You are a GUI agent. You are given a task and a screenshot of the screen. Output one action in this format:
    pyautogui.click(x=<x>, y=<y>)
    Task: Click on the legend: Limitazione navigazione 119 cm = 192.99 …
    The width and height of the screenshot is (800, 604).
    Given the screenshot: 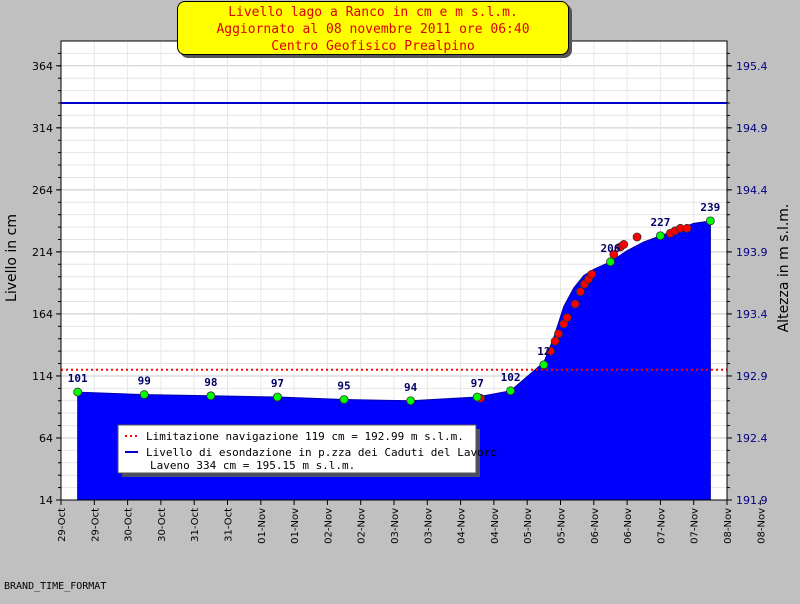 What is the action you would take?
    pyautogui.click(x=307, y=450)
    